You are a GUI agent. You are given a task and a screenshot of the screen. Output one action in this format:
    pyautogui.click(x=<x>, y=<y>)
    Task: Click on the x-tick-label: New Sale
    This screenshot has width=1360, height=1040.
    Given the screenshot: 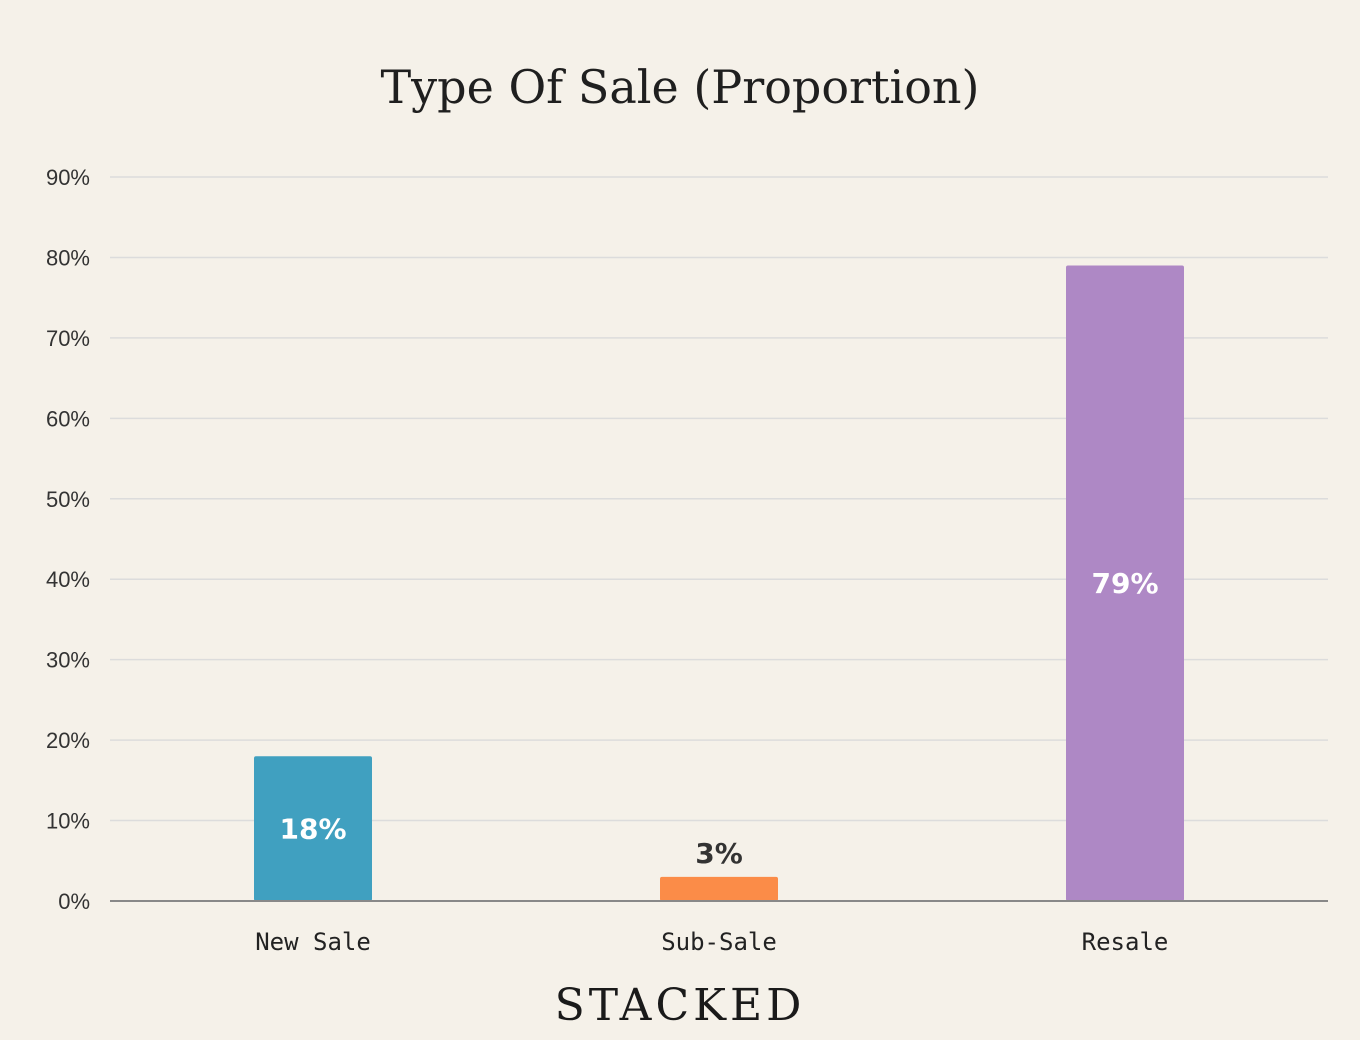 What is the action you would take?
    pyautogui.click(x=313, y=942)
    